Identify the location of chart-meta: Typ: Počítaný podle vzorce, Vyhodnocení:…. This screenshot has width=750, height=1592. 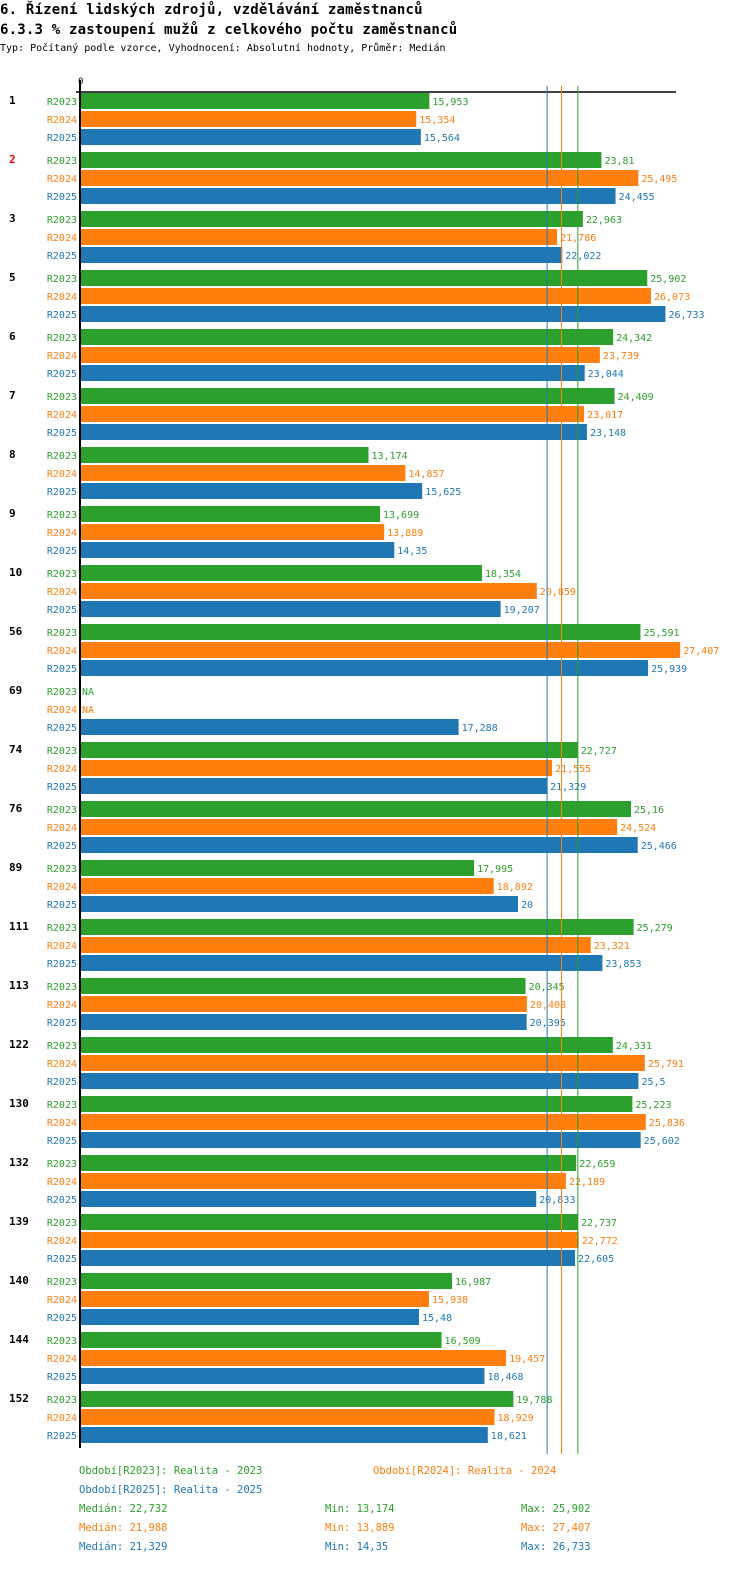
(223, 48).